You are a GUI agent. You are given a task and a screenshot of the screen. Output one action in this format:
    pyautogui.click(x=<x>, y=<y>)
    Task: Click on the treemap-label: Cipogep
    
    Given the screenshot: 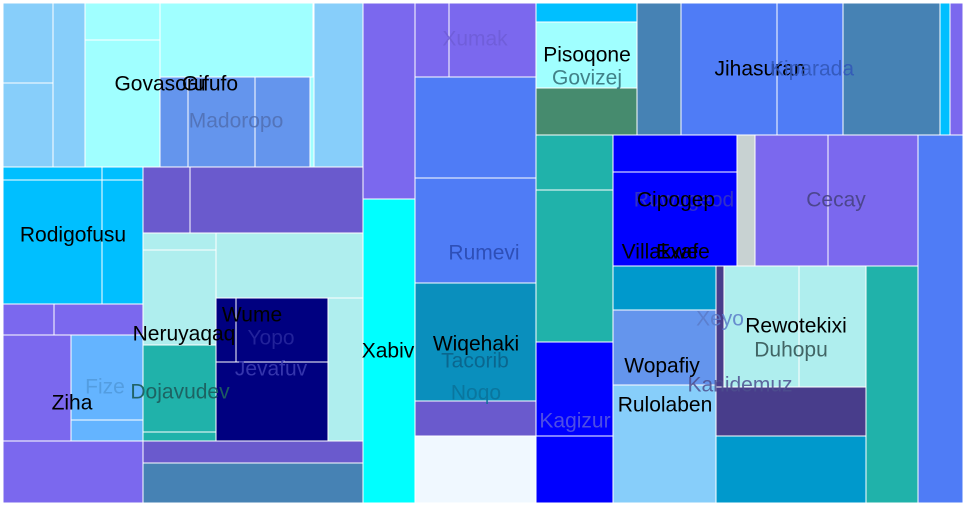 What is the action you would take?
    pyautogui.click(x=676, y=200)
    